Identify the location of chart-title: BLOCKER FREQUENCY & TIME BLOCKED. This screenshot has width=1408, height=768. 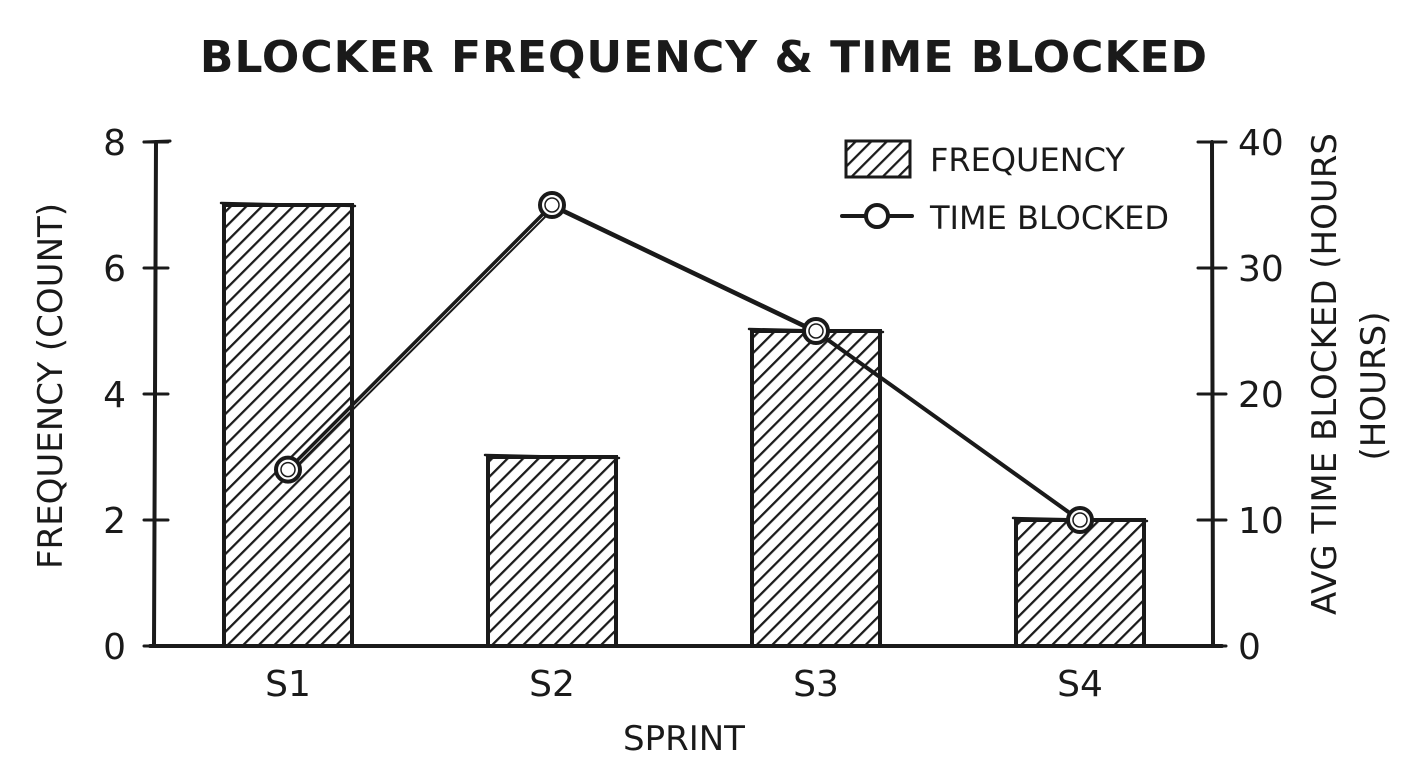
(704, 57).